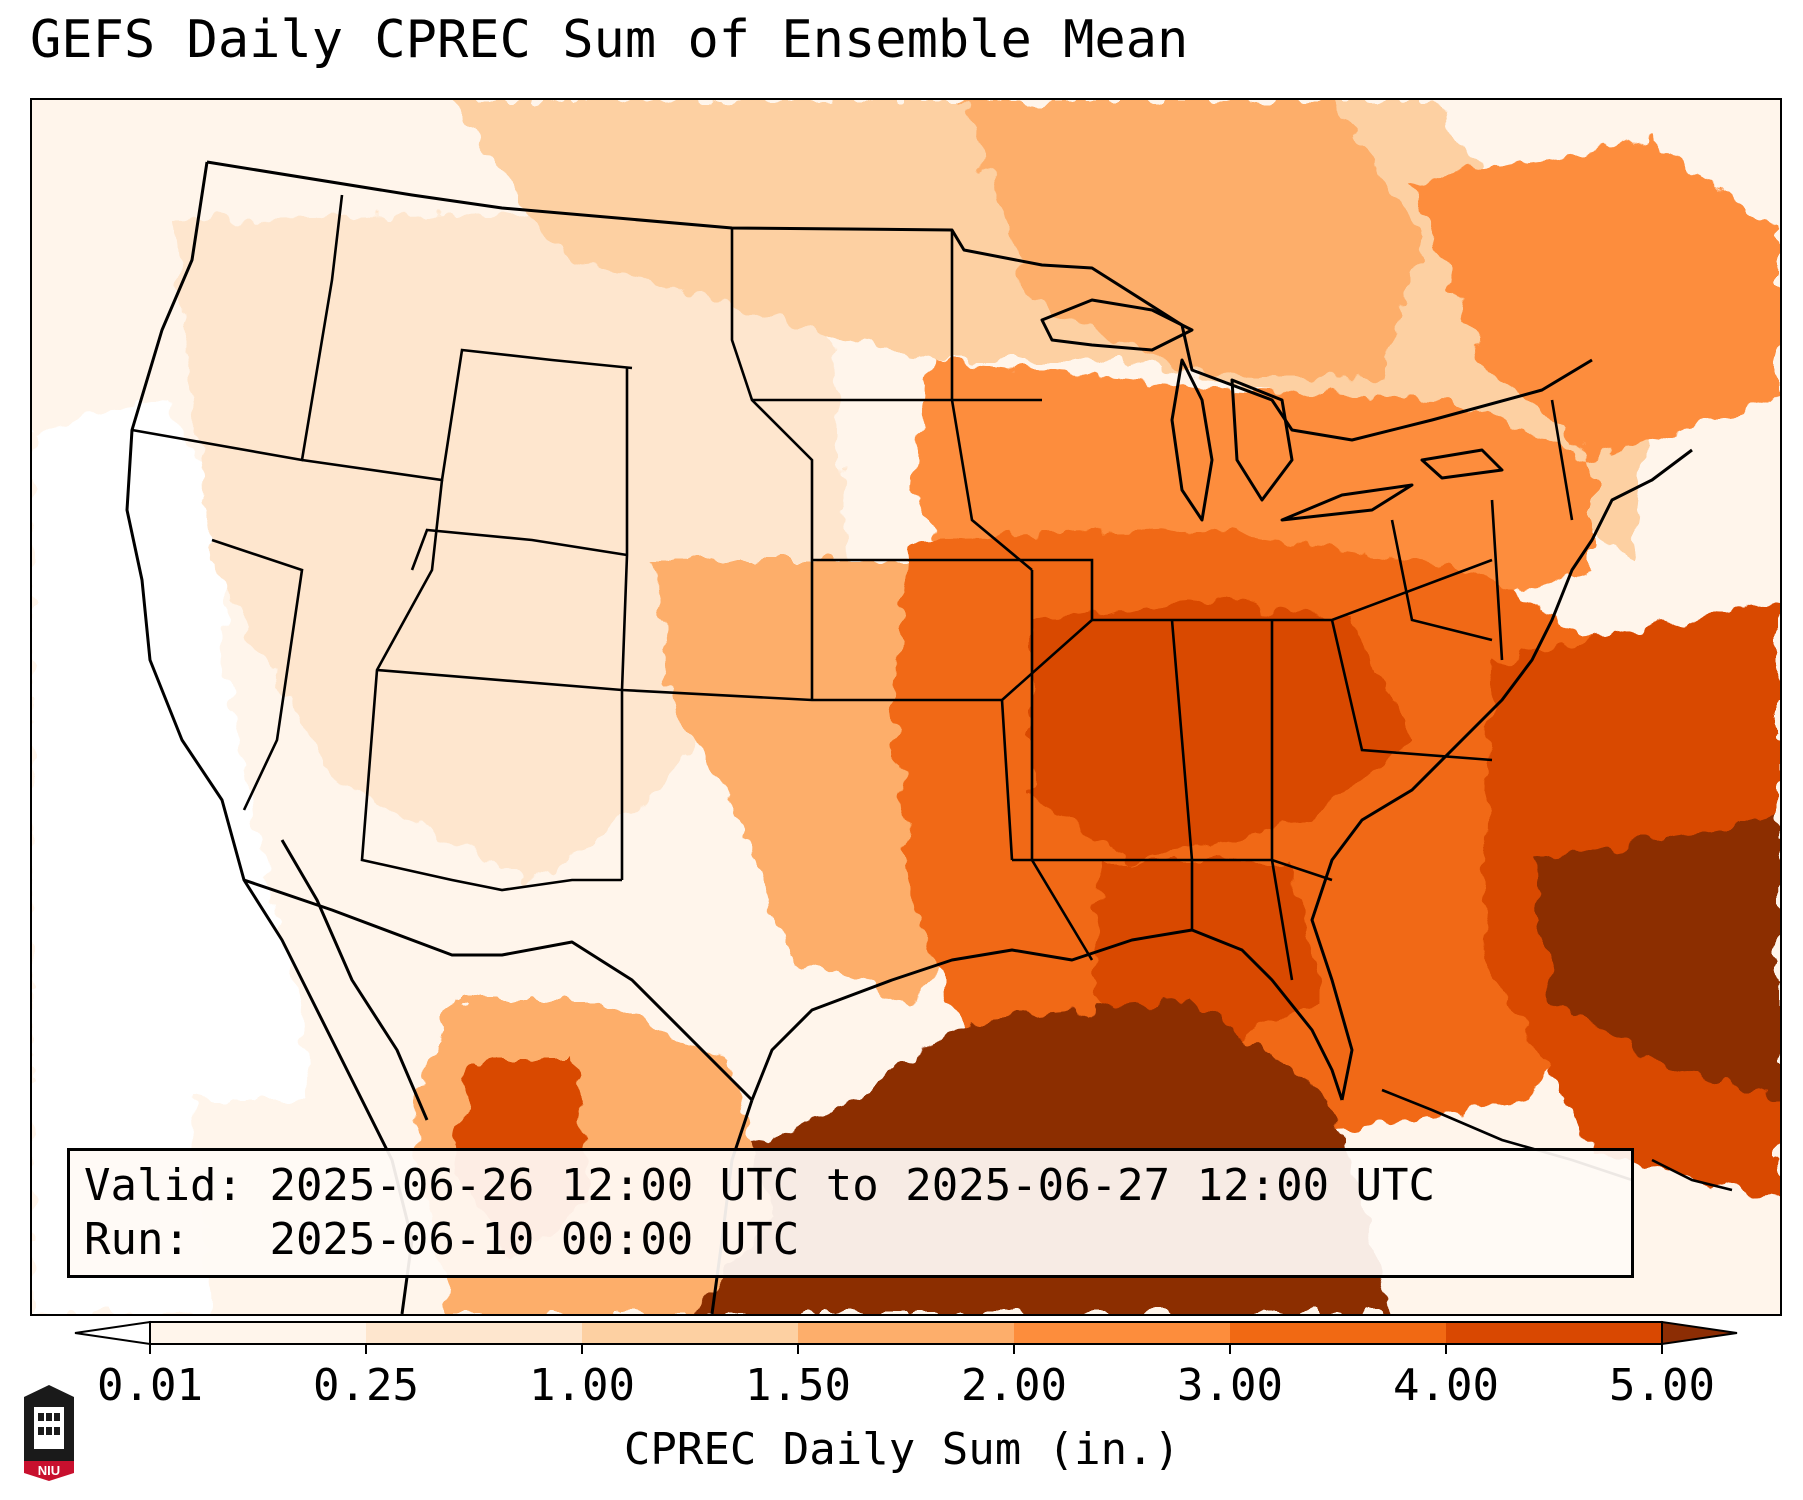 Image resolution: width=1803 pixels, height=1500 pixels. I want to click on colorbar-tick-label: 2.00, so click(1014, 1385).